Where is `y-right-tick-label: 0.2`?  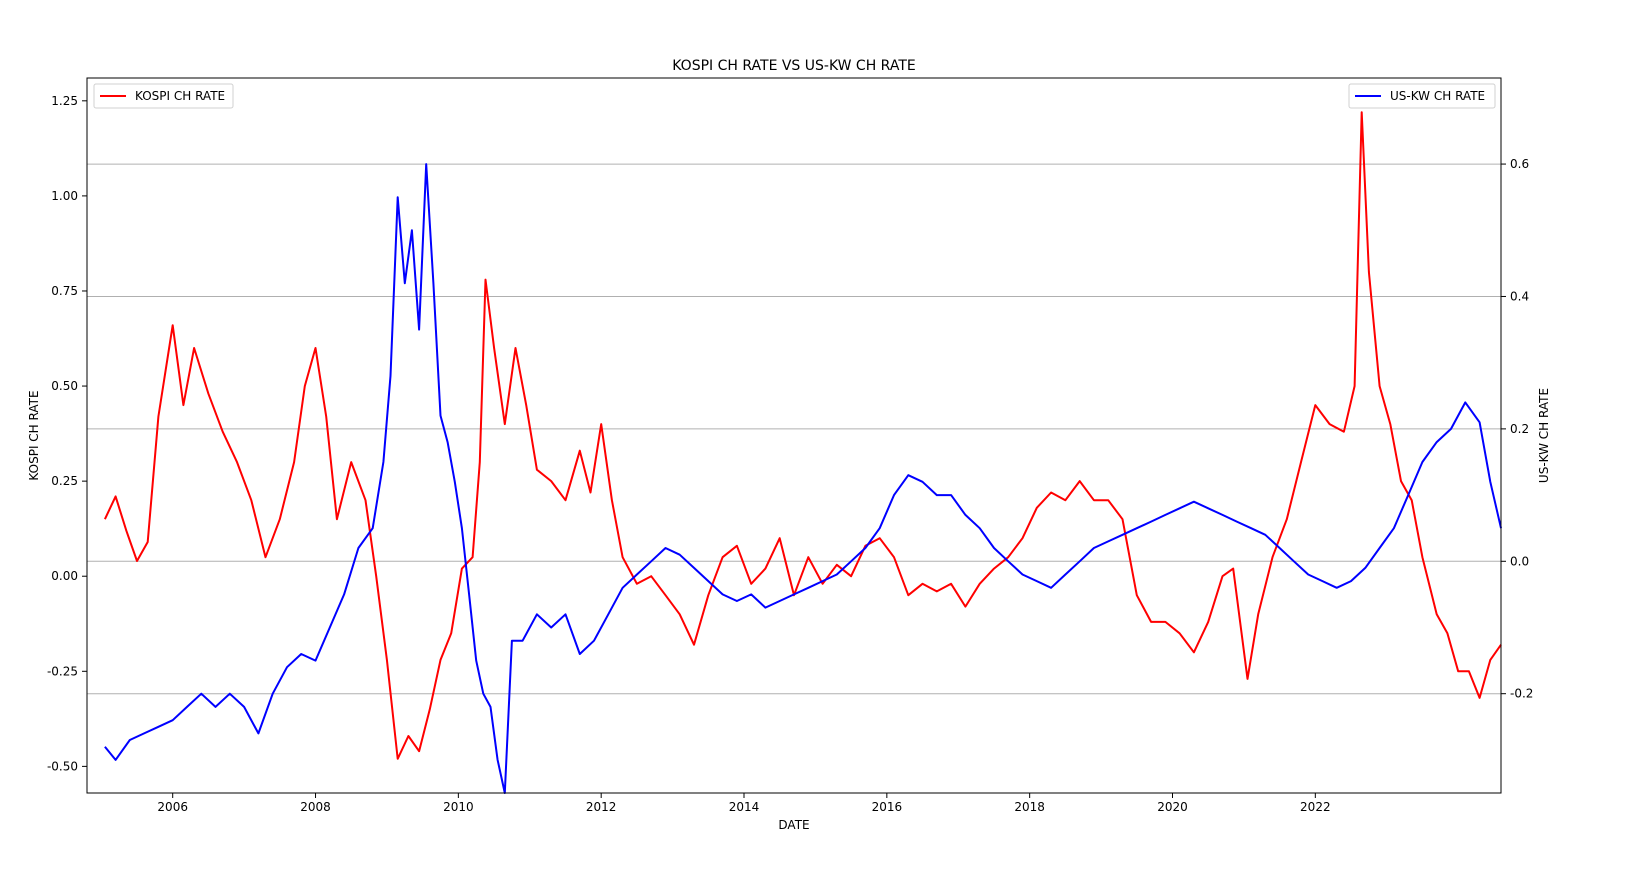 y-right-tick-label: 0.2 is located at coordinates (1519, 429).